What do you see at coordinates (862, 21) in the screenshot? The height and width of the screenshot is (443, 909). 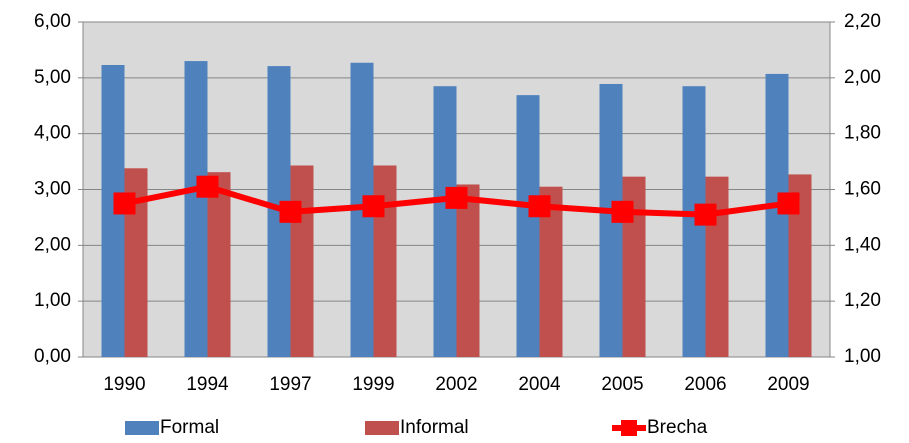 I see `y2-tick-label: 2,20` at bounding box center [862, 21].